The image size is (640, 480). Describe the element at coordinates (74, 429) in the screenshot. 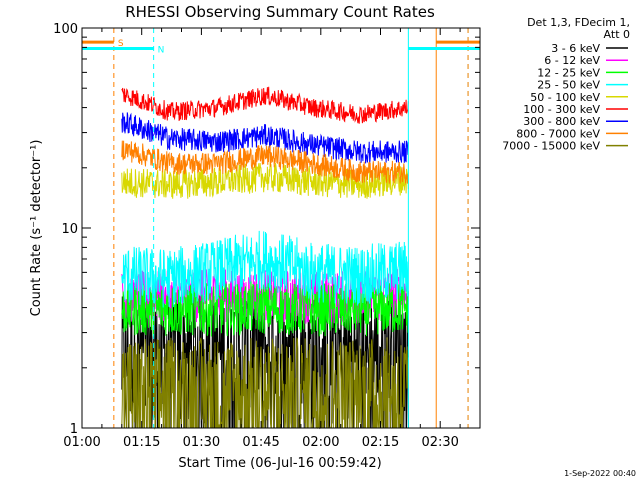

I see `y-tick-label-0: 1` at that location.